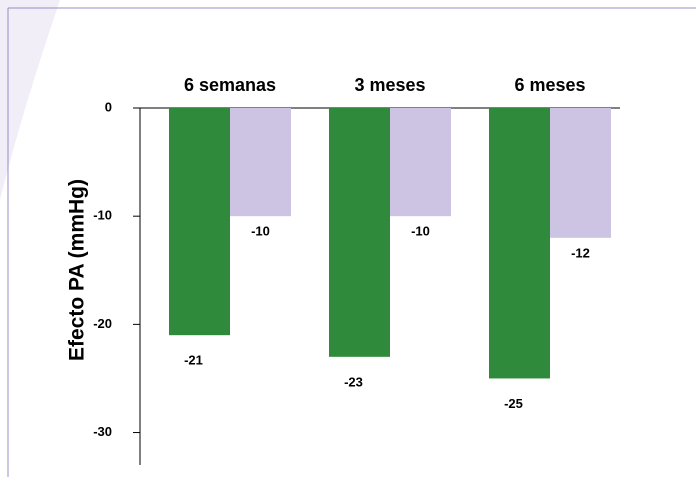 The image size is (696, 477). Describe the element at coordinates (230, 85) in the screenshot. I see `category-label: 6 semanas` at that location.